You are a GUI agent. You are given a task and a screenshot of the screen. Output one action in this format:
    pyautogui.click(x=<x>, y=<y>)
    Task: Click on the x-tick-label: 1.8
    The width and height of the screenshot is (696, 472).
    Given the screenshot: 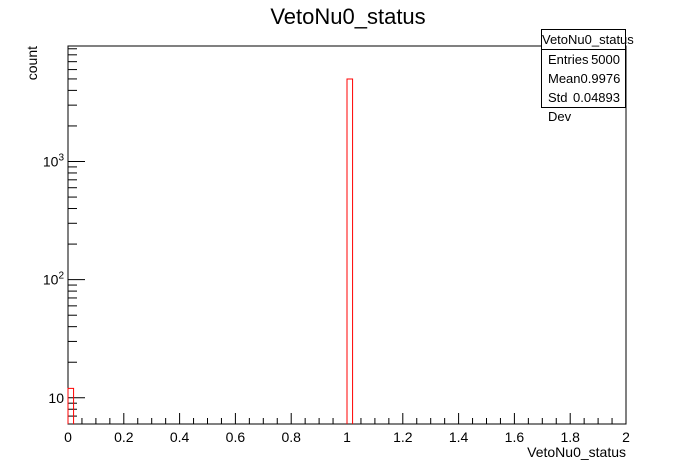 What is the action you would take?
    pyautogui.click(x=570, y=437)
    